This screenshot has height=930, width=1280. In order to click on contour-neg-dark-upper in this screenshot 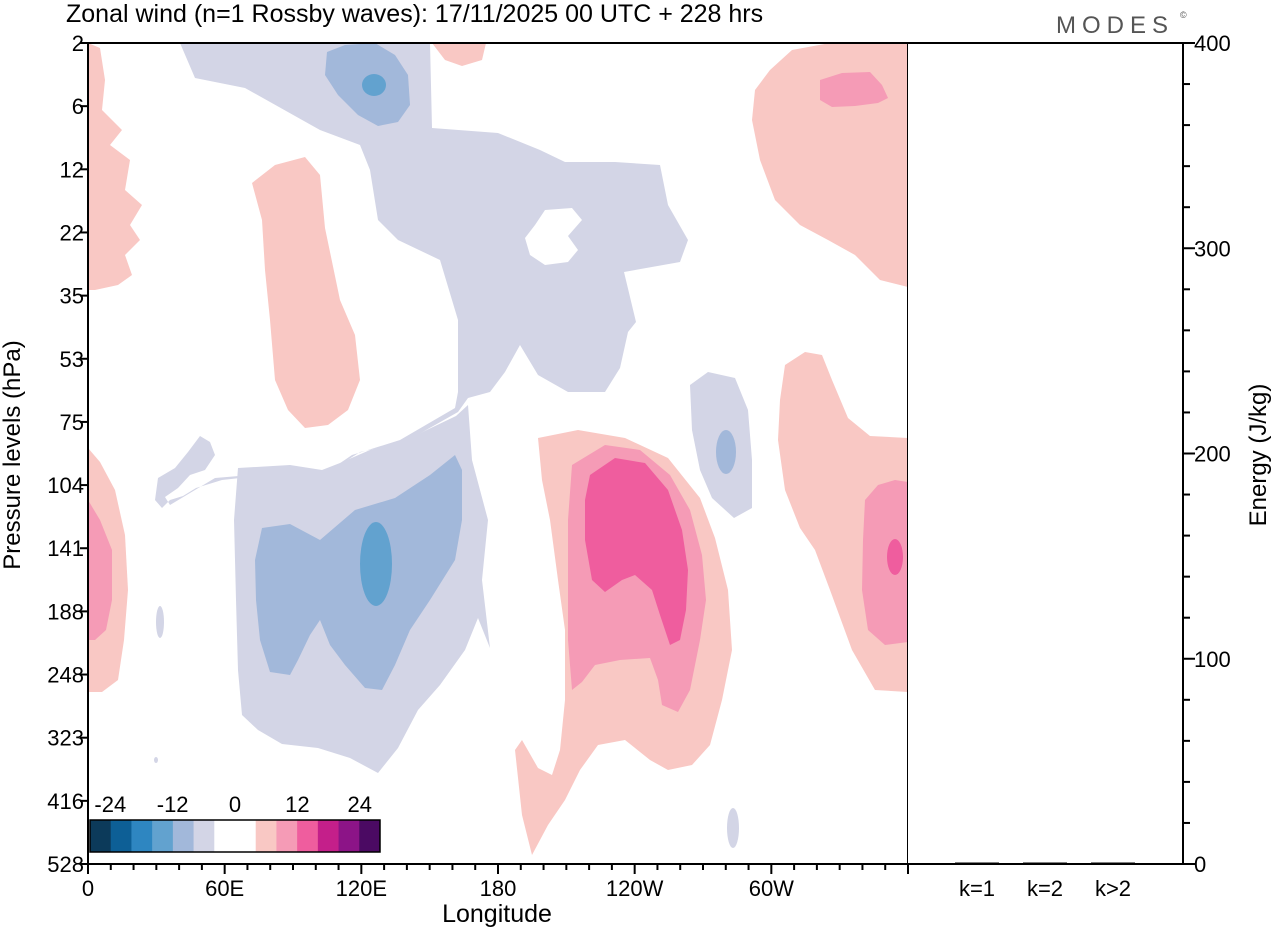, I will do `click(374, 85)`.